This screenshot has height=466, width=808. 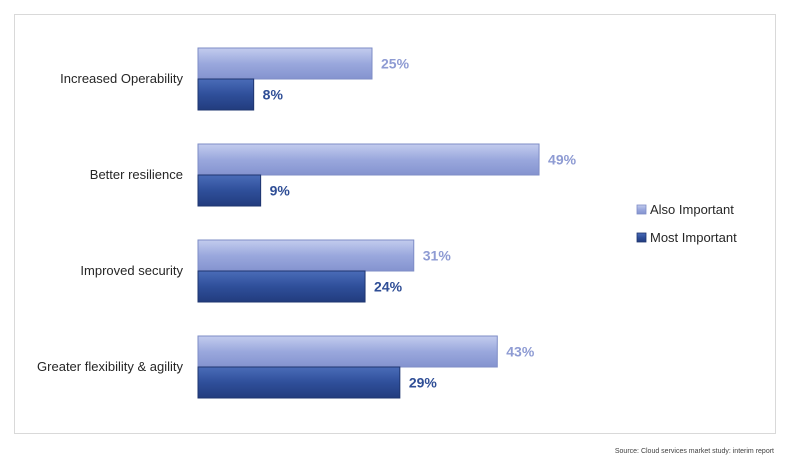 I want to click on category-label-better-resilience: Better resilience, so click(x=136, y=174).